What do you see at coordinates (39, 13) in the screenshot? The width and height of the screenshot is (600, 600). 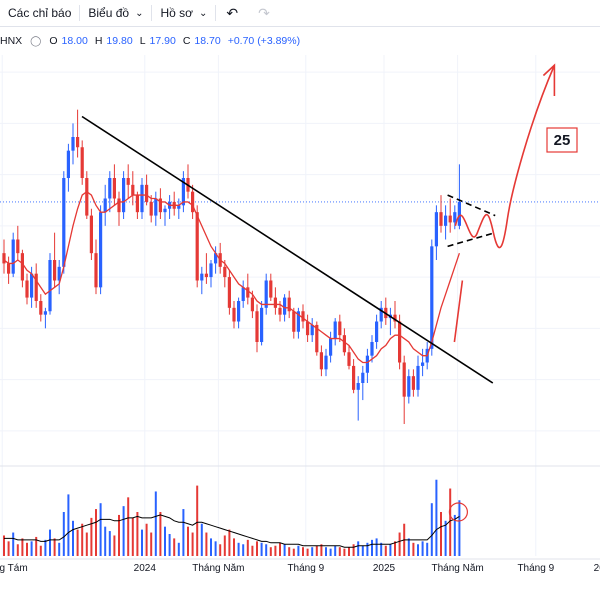 I see `indicators-menu: Các chỉ báo` at bounding box center [39, 13].